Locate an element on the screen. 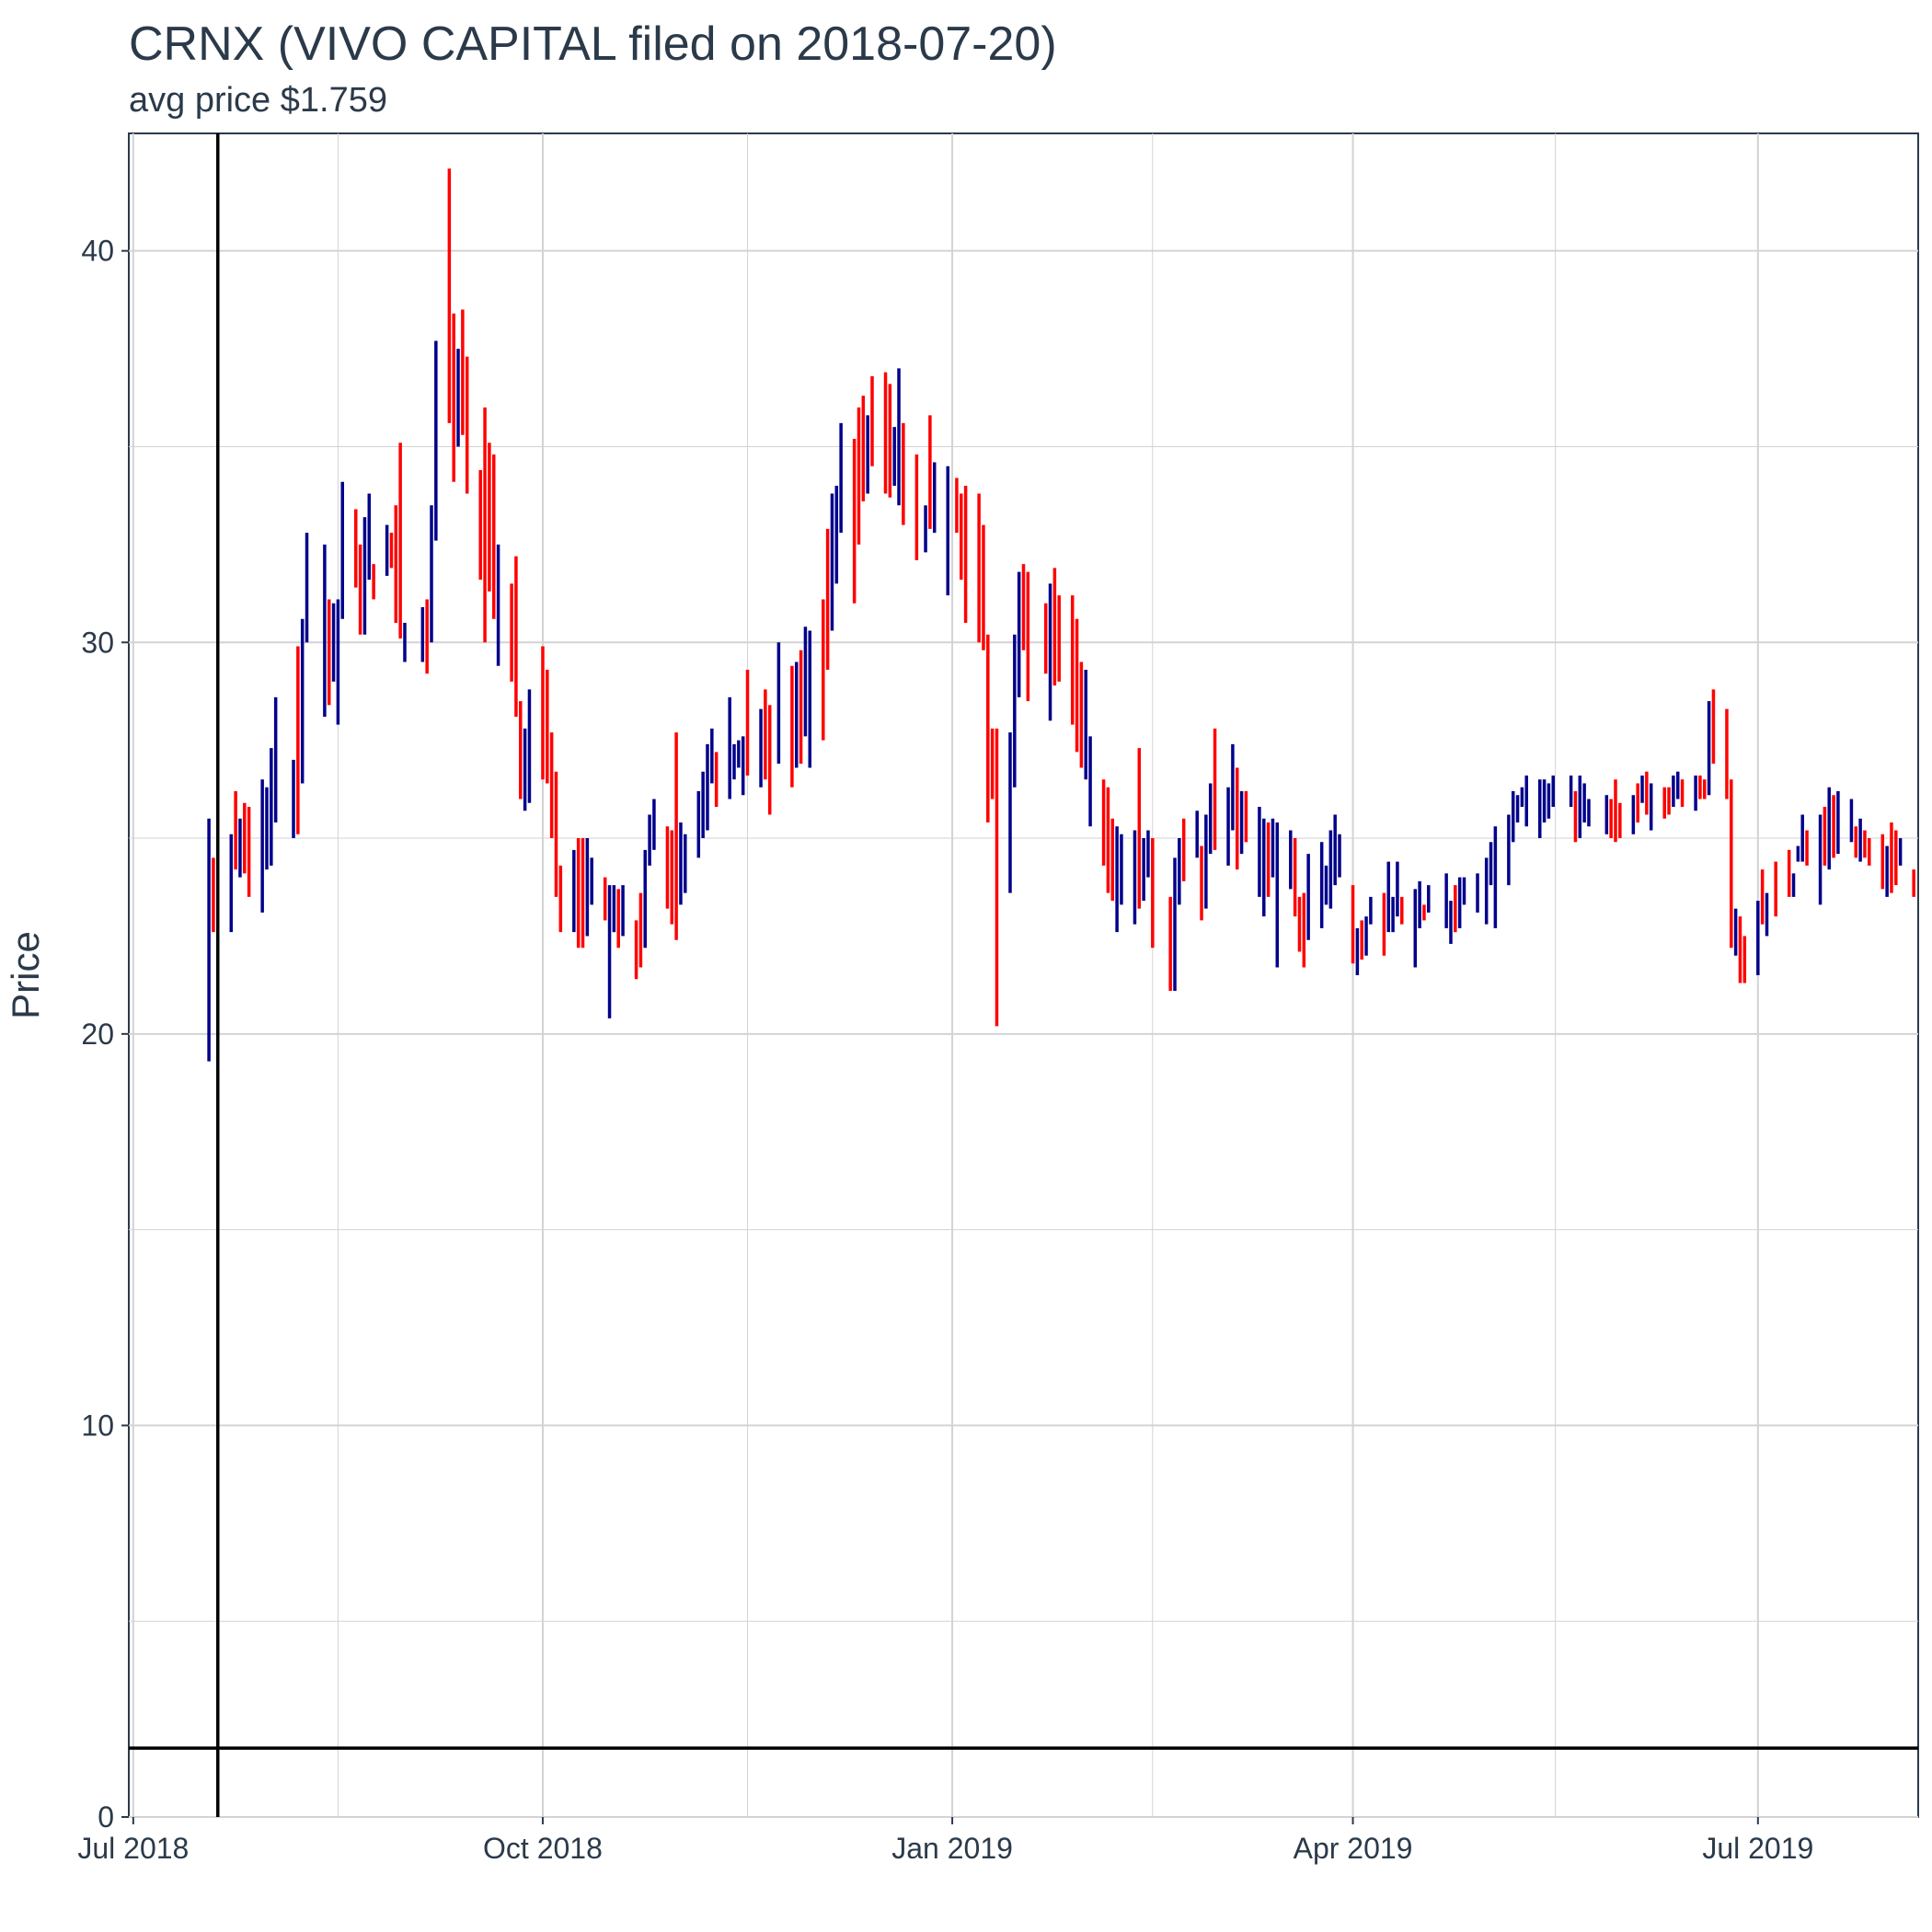 This screenshot has height=1932, width=1932. x-tick-label: Oct 2018 is located at coordinates (543, 1848).